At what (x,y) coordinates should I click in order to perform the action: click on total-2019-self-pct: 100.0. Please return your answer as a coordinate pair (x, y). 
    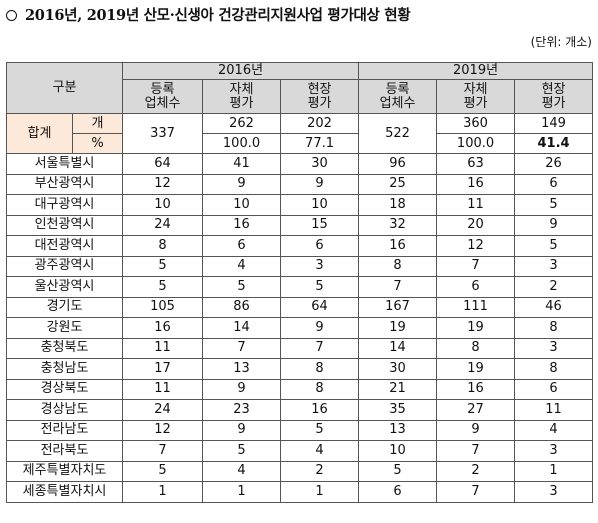
    Looking at the image, I should click on (476, 143).